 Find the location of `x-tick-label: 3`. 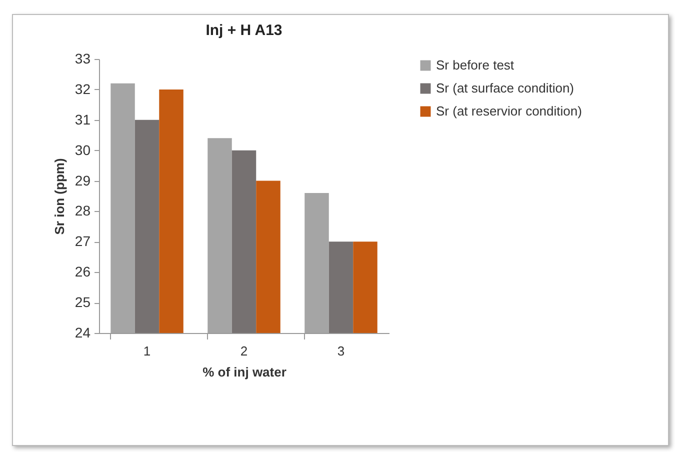

x-tick-label: 3 is located at coordinates (341, 351).